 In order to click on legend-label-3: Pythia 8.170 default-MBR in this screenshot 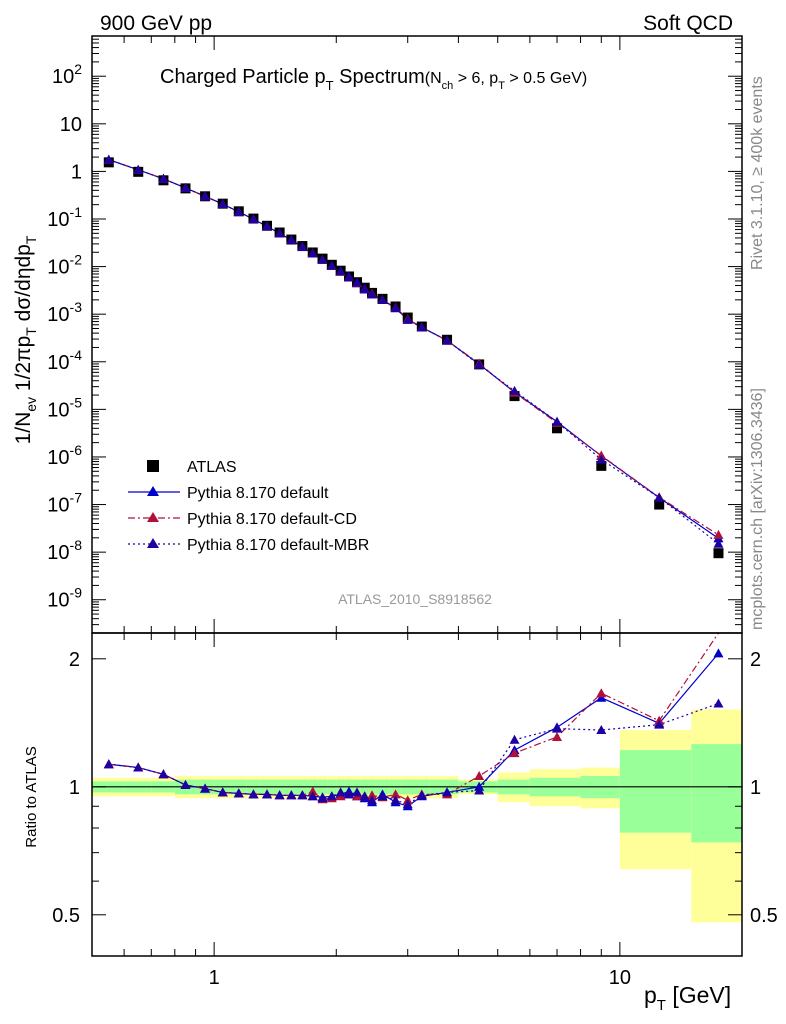, I will do `click(278, 545)`.